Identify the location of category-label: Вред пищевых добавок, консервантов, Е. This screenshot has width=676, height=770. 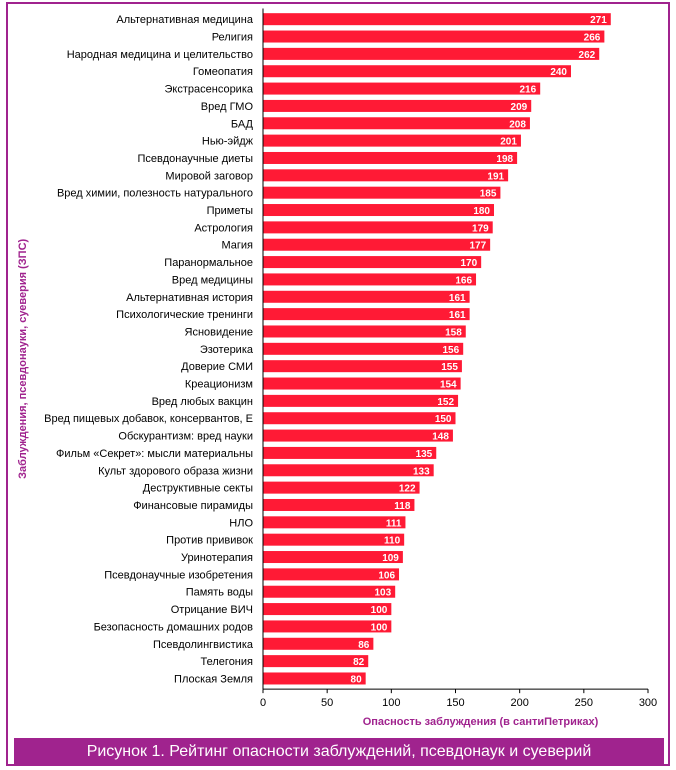
(148, 419).